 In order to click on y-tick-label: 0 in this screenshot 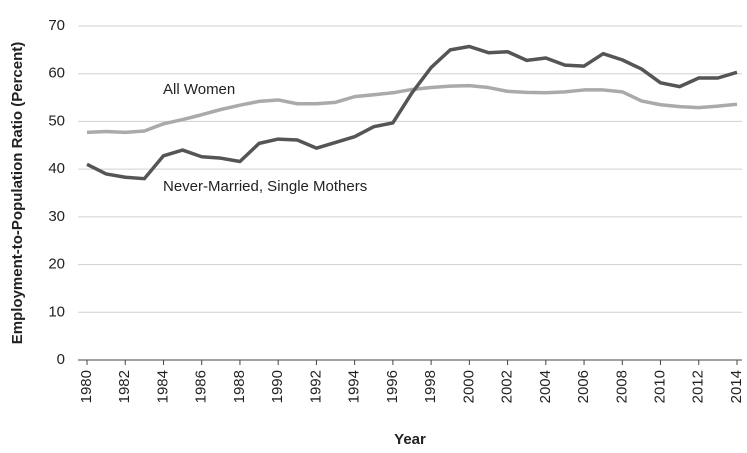, I will do `click(61, 359)`.